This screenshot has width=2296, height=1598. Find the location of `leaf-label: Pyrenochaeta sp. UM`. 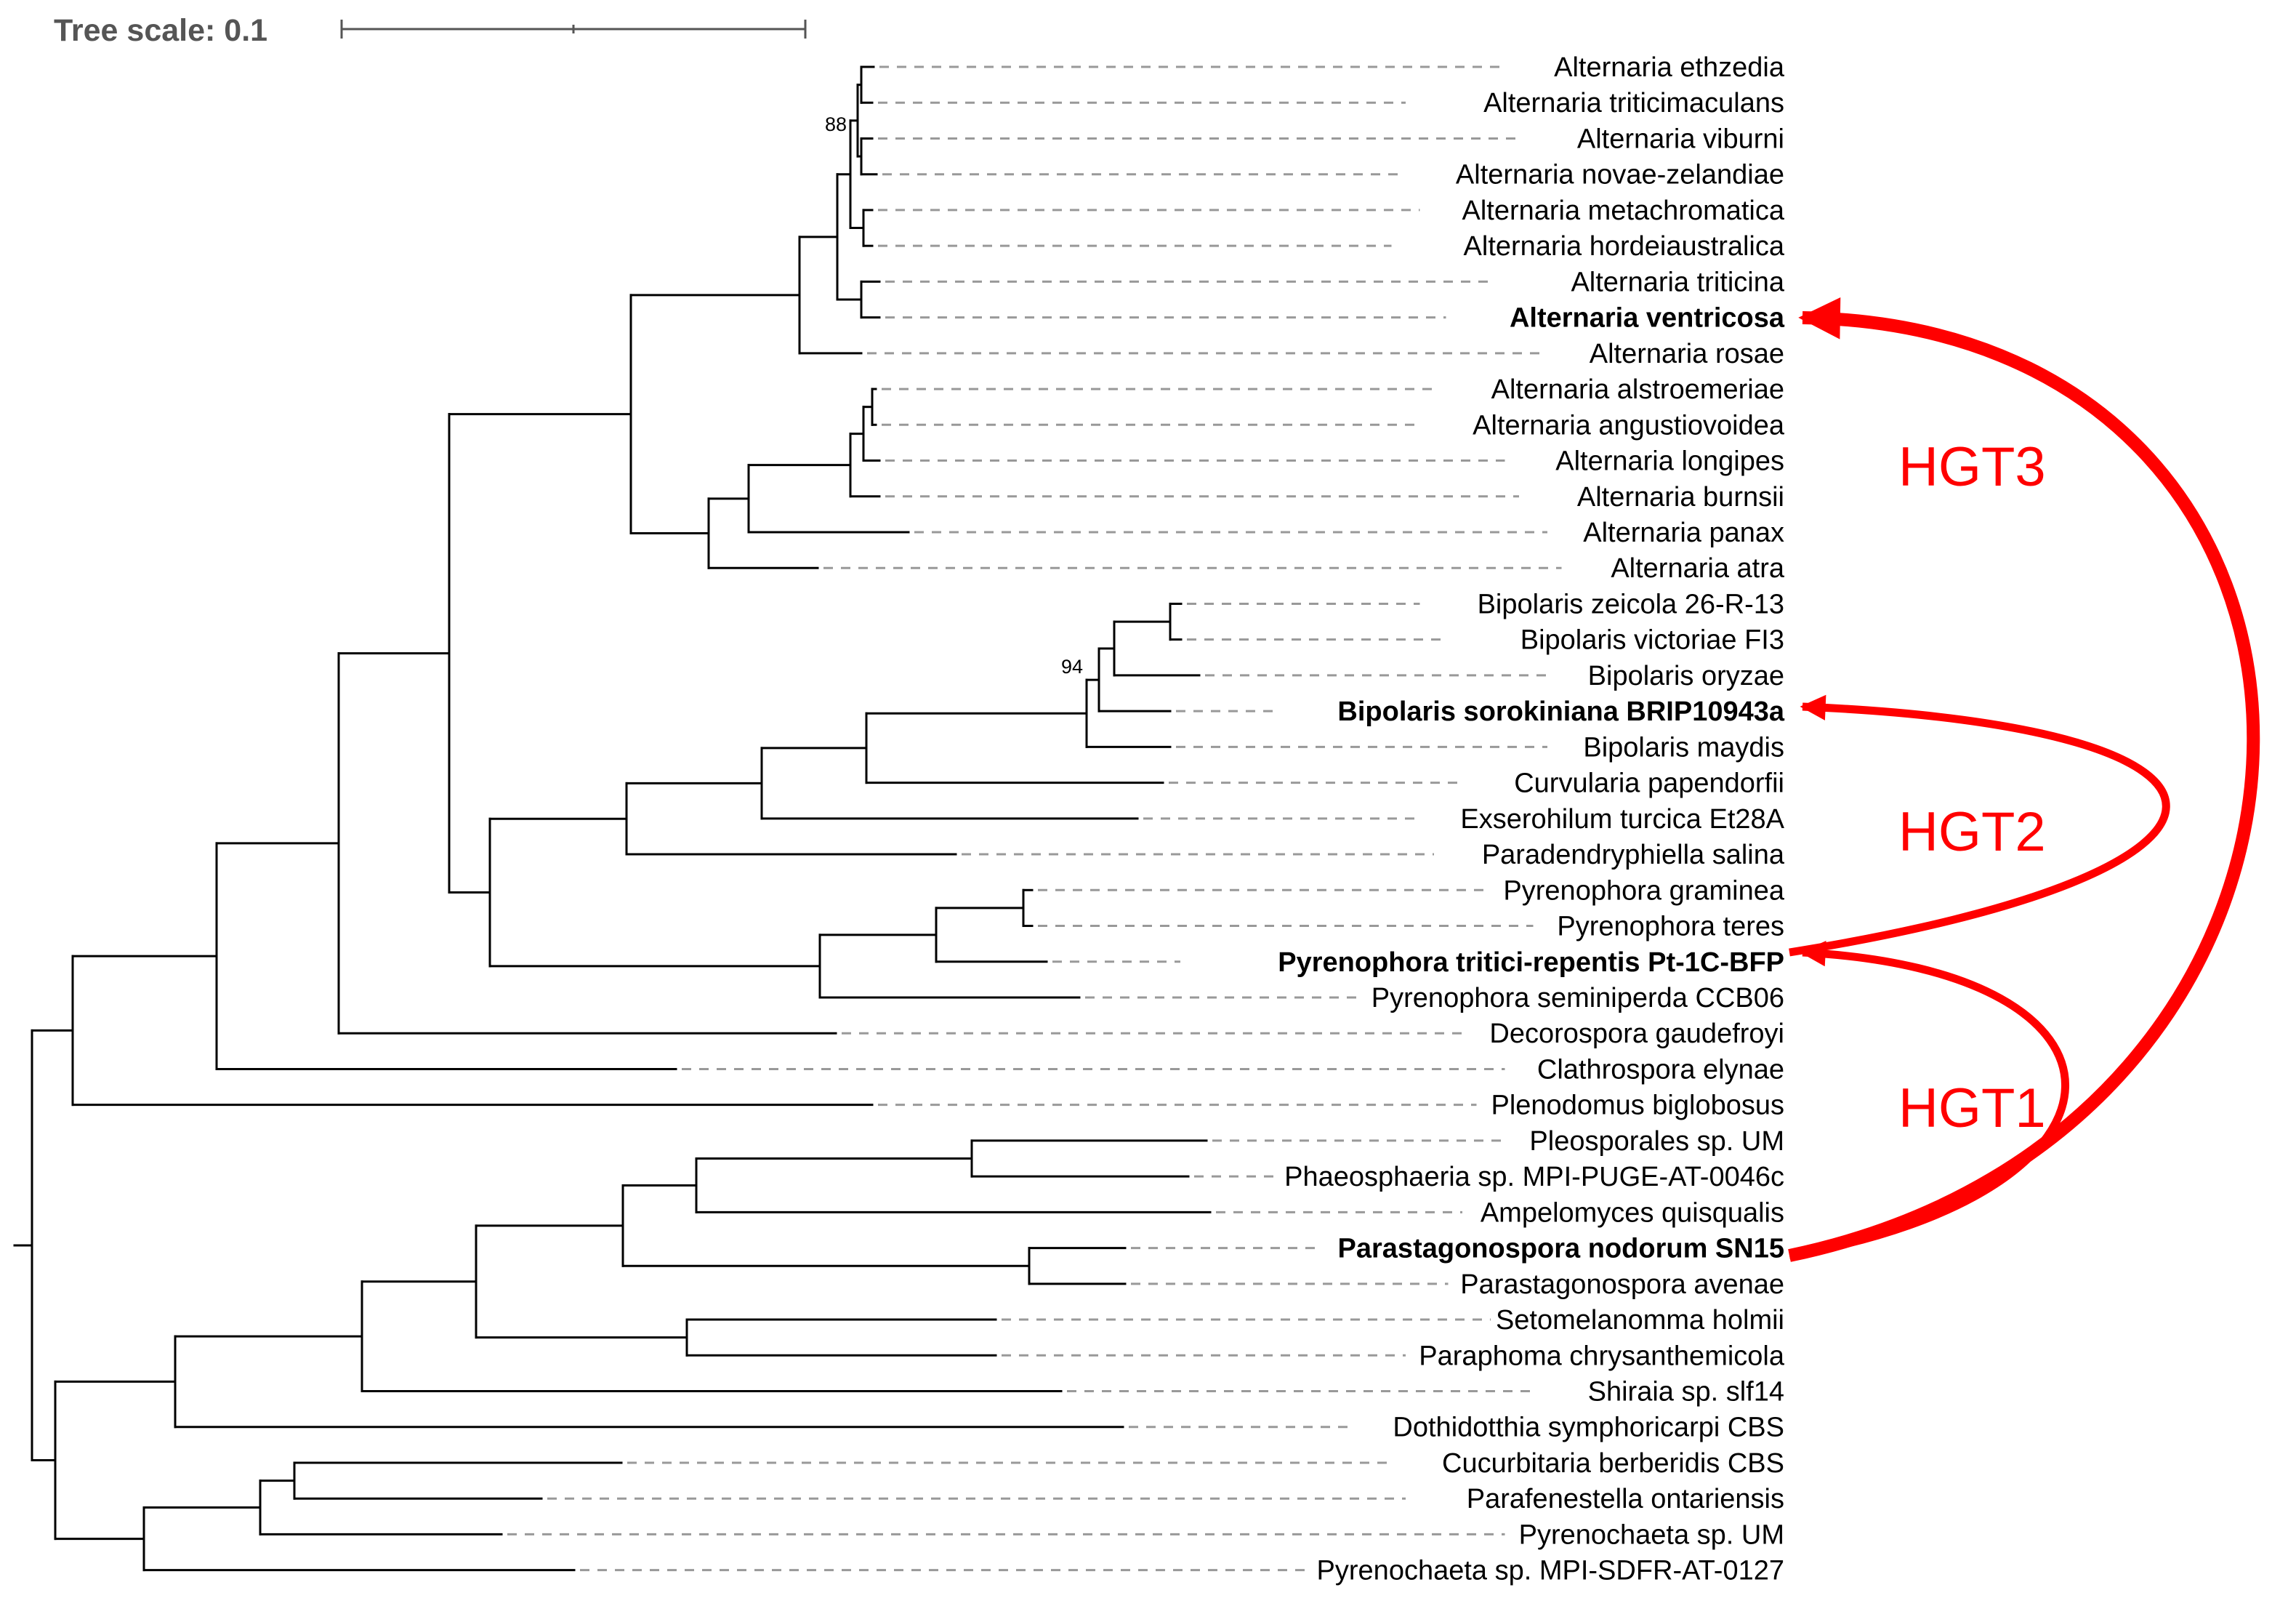

leaf-label: Pyrenochaeta sp. UM is located at coordinates (1651, 1534).